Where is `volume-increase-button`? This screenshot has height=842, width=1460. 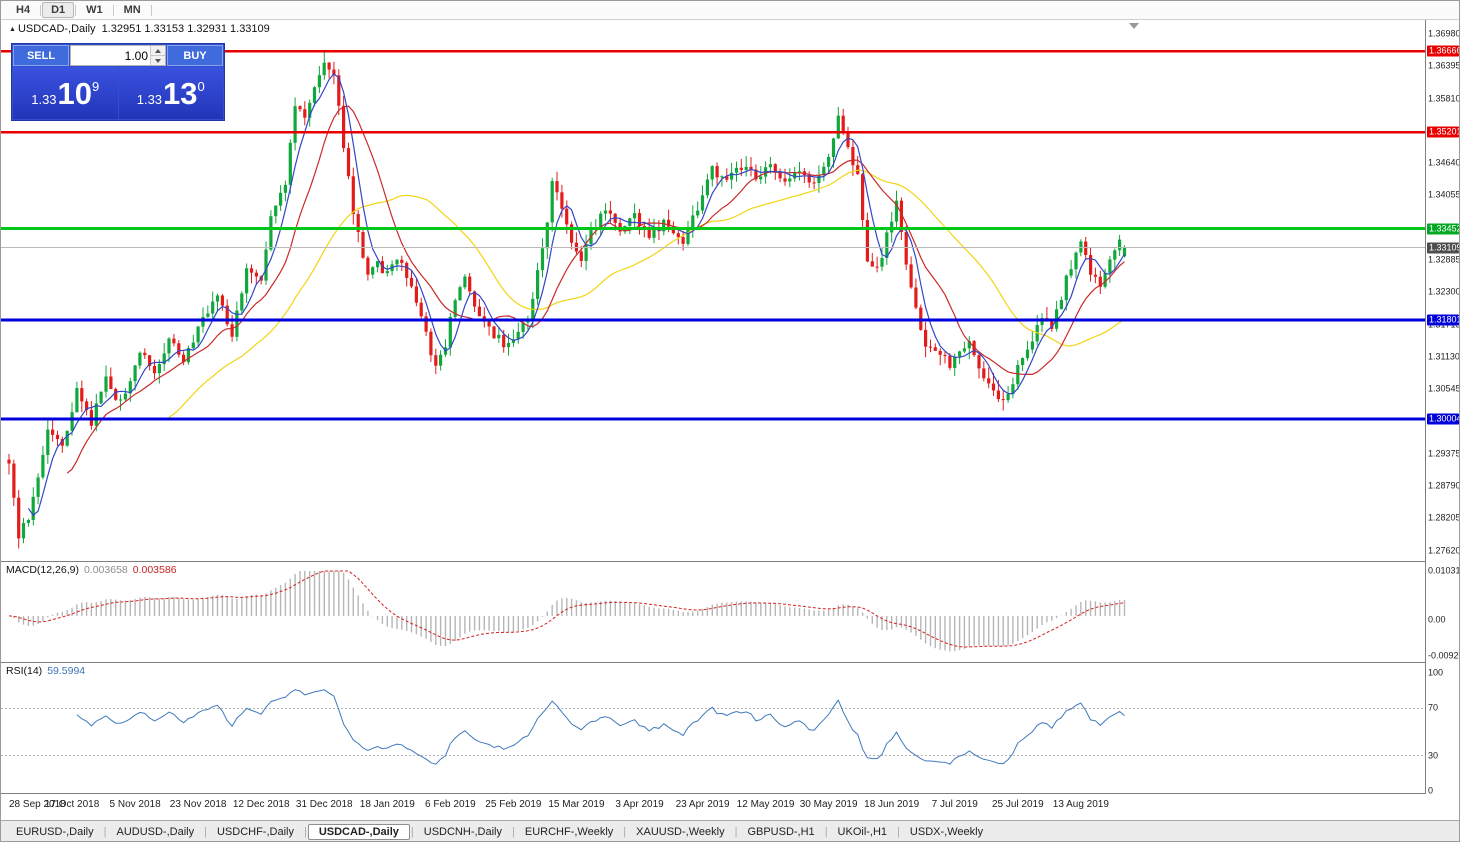
volume-increase-button is located at coordinates (158, 50).